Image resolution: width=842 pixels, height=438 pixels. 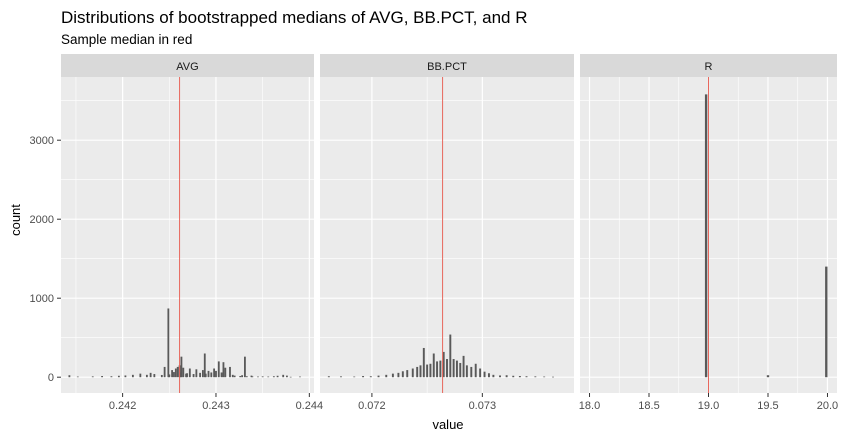 I want to click on x-tick-label: 20.0, so click(x=827, y=406).